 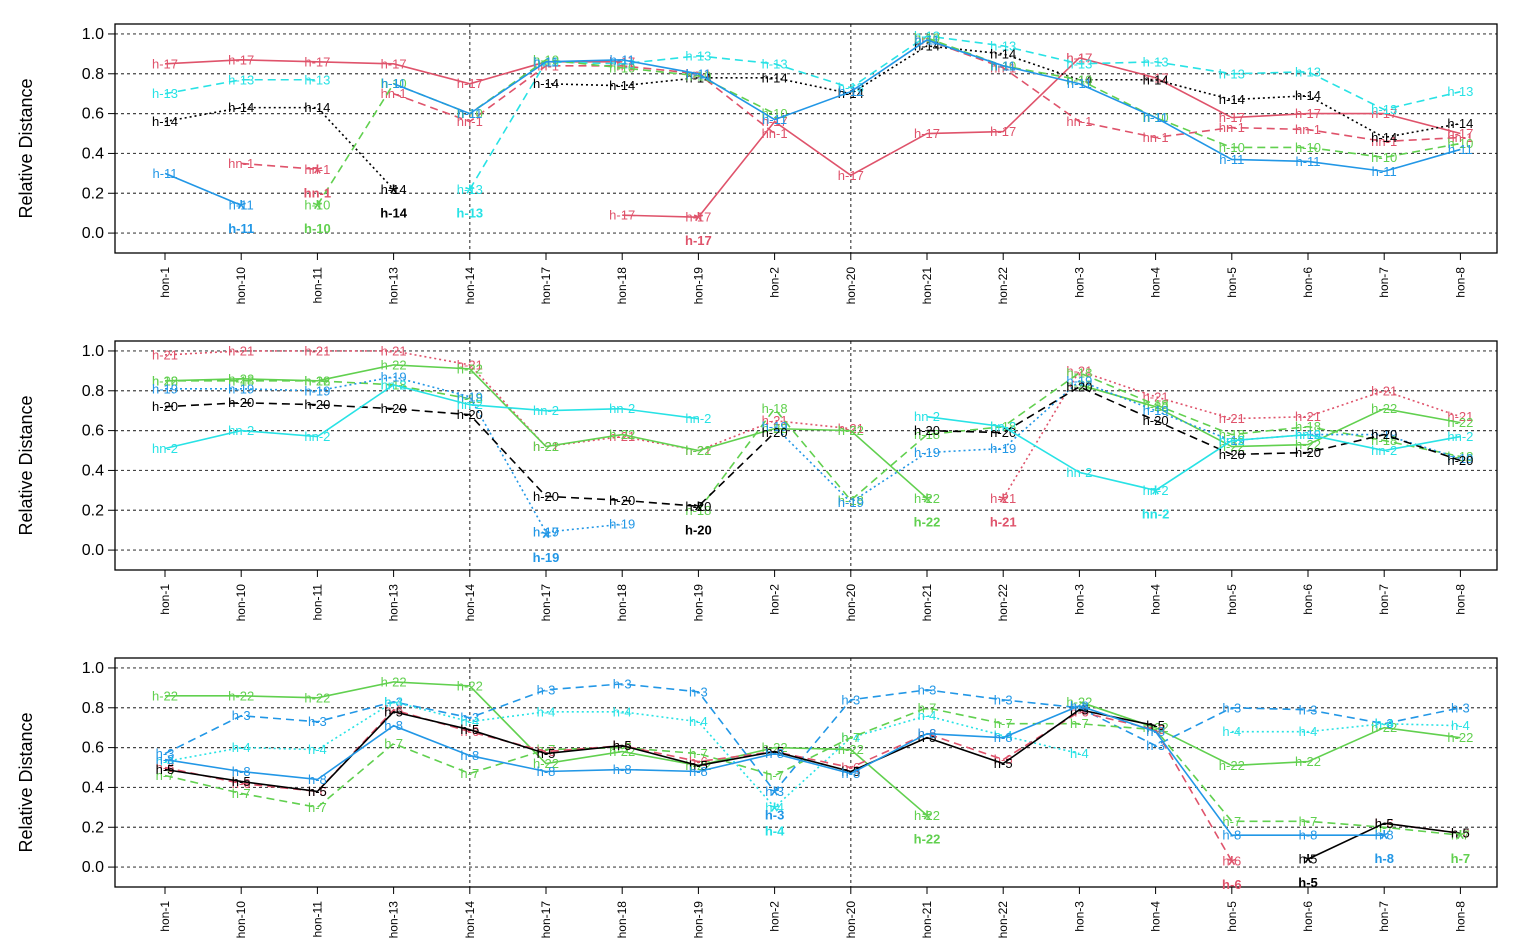 I want to click on x-tick-label: hon-3, so click(x=1079, y=916).